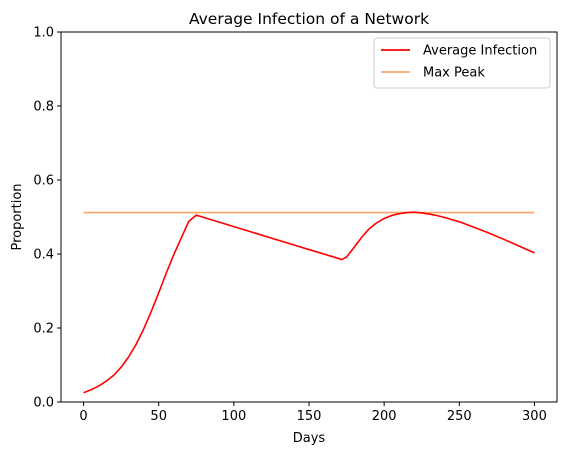 The height and width of the screenshot is (455, 567). I want to click on legend-label-0: Average Infection, so click(480, 51).